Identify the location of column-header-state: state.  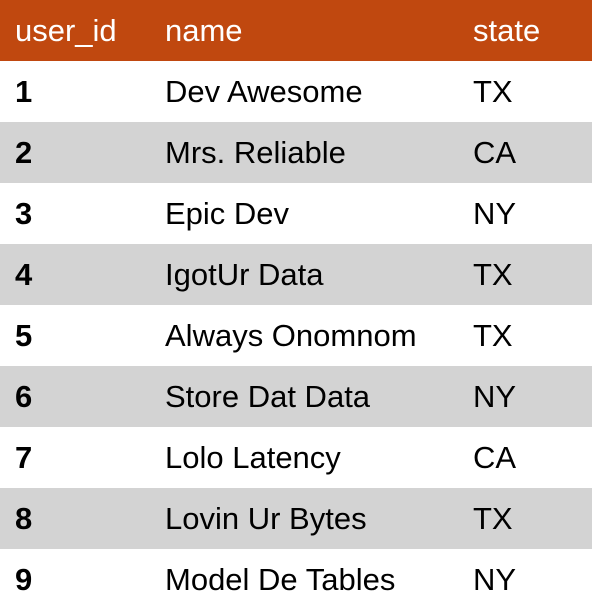
(507, 30).